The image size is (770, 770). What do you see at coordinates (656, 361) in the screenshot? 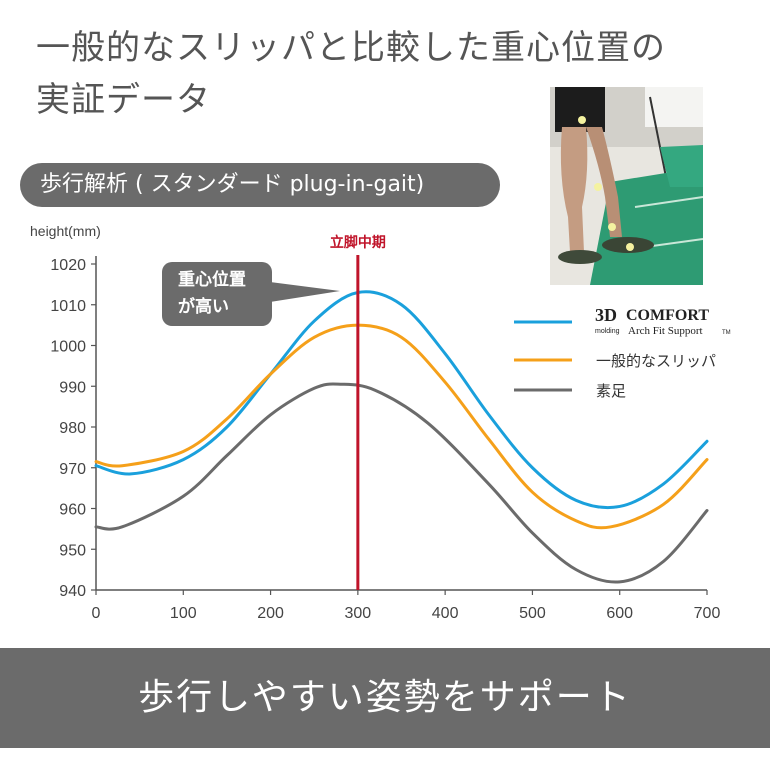
I see `legend-label-slipper: 一般的なスリッパ` at bounding box center [656, 361].